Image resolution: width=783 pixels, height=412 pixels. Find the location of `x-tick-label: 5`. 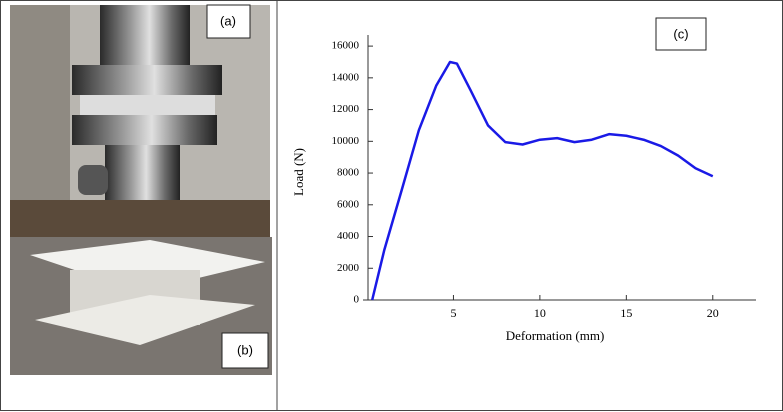

x-tick-label: 5 is located at coordinates (453, 313).